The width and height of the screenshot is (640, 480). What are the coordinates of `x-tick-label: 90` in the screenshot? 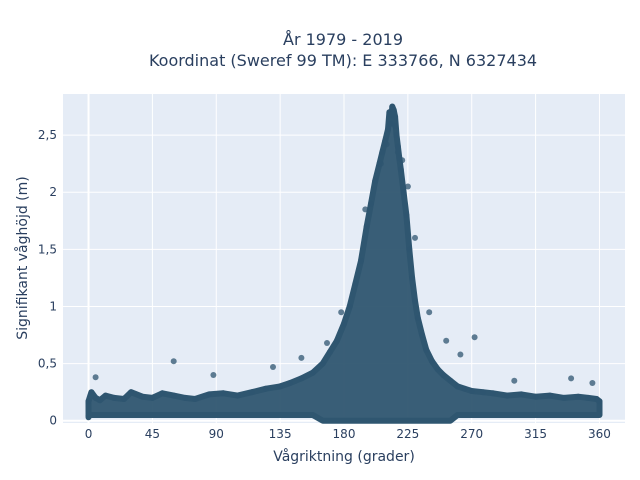 It's located at (216, 434).